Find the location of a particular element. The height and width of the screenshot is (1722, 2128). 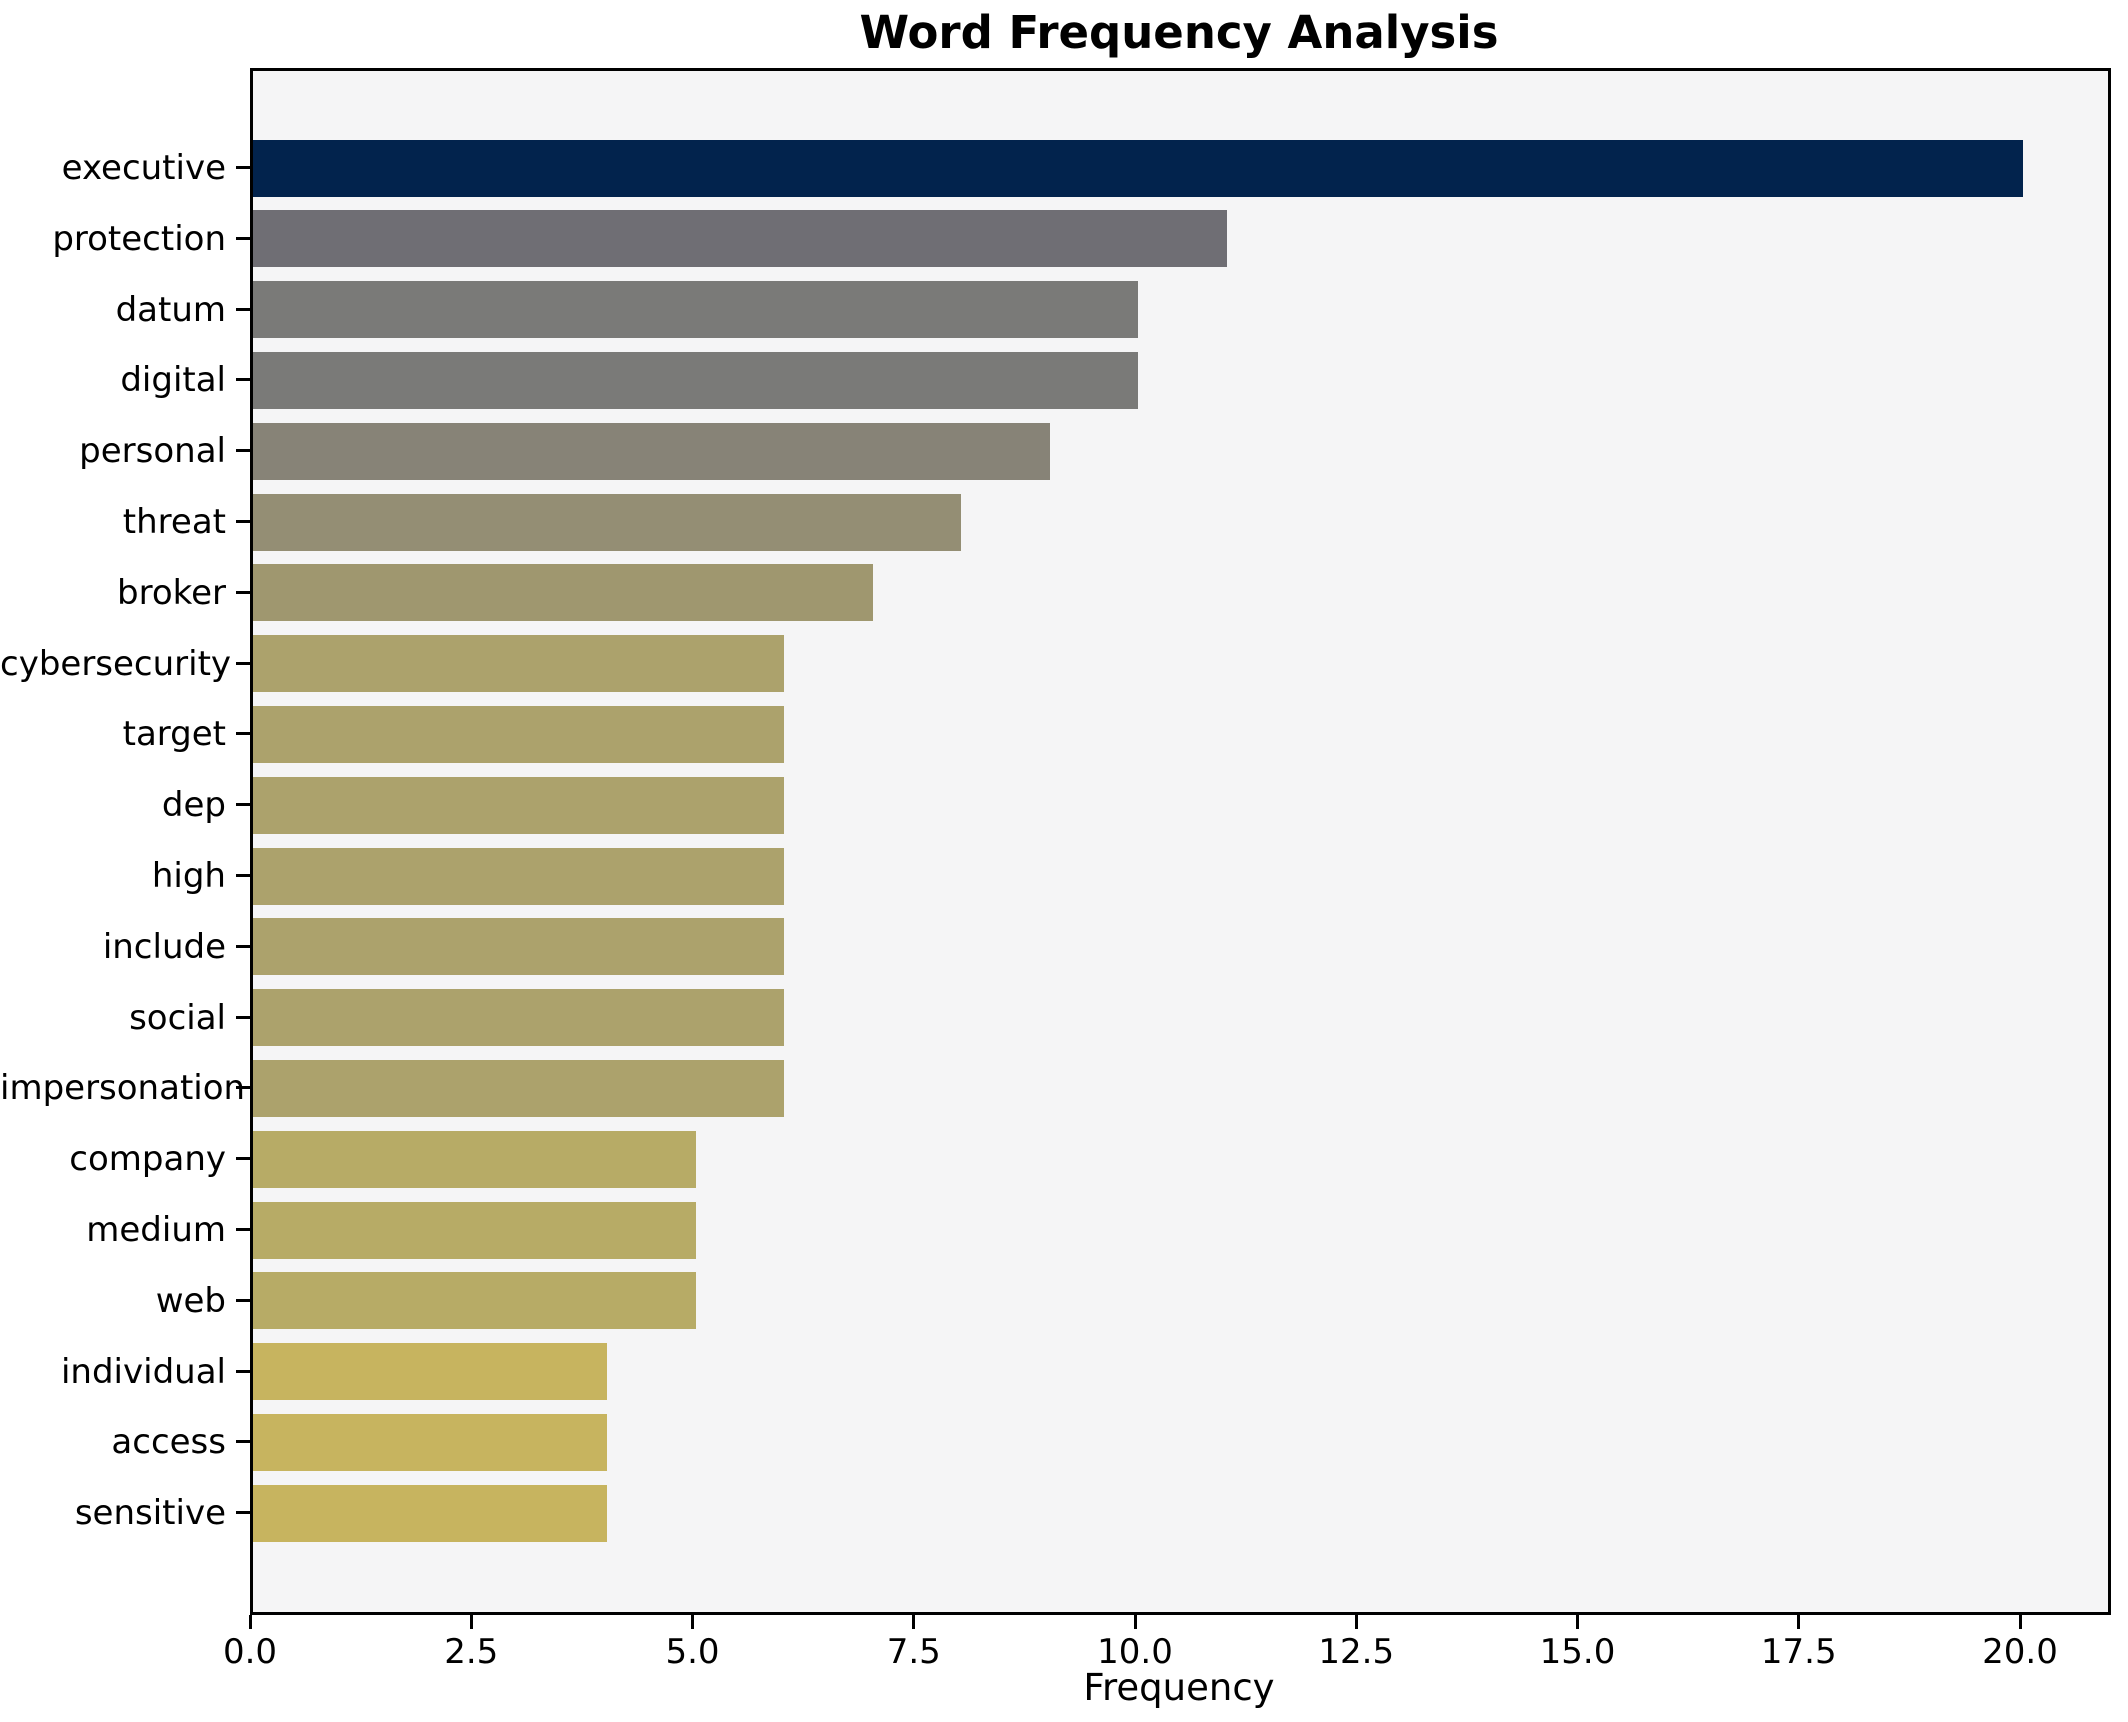

y-tick-label-datum: datum is located at coordinates (170, 309).